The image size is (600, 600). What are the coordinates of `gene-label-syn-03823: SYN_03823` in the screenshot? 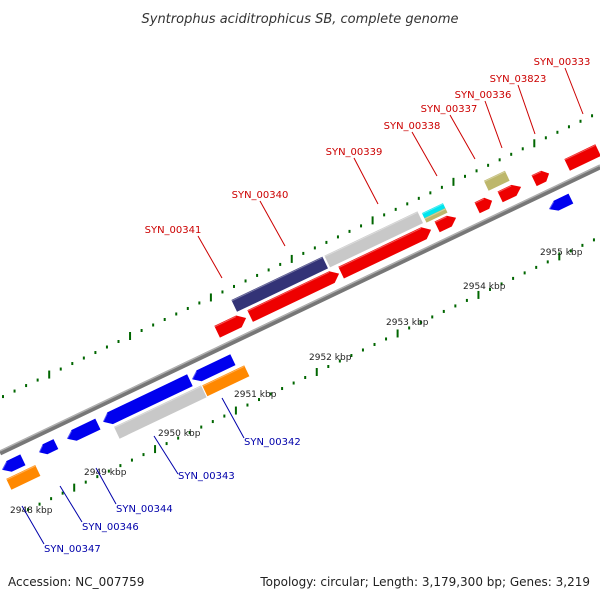 It's located at (518, 79).